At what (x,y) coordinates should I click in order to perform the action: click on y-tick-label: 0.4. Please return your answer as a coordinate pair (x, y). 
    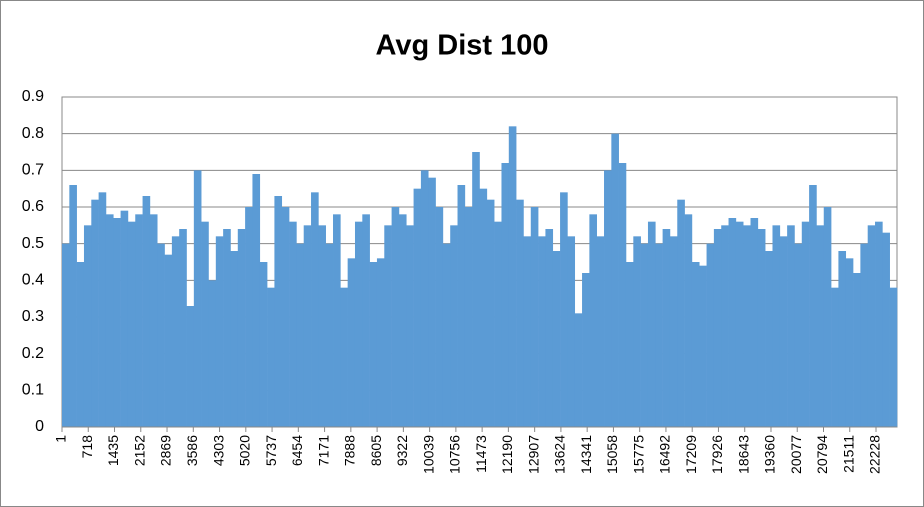
    Looking at the image, I should click on (33, 280).